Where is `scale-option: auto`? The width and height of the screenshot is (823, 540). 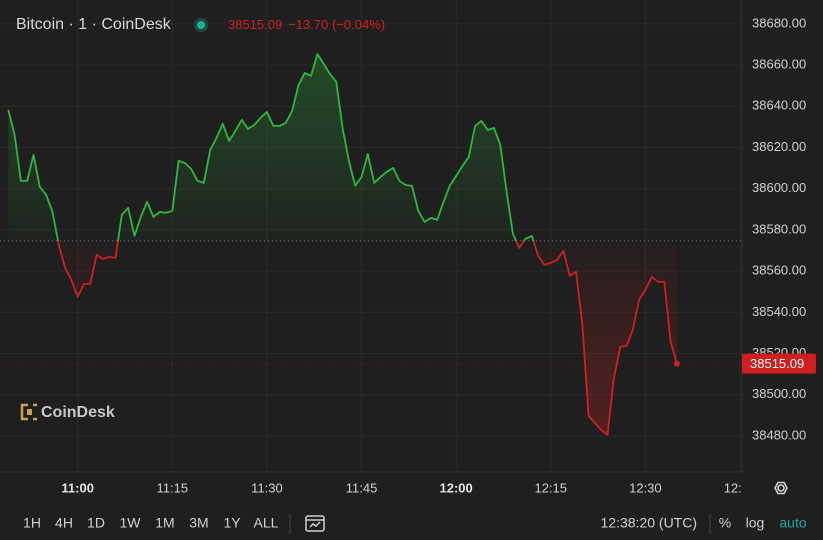 scale-option: auto is located at coordinates (792, 523).